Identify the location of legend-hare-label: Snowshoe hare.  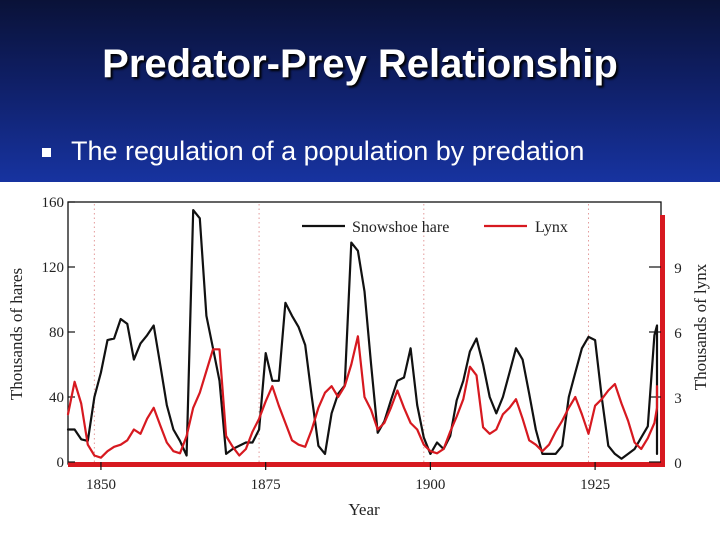
(400, 227).